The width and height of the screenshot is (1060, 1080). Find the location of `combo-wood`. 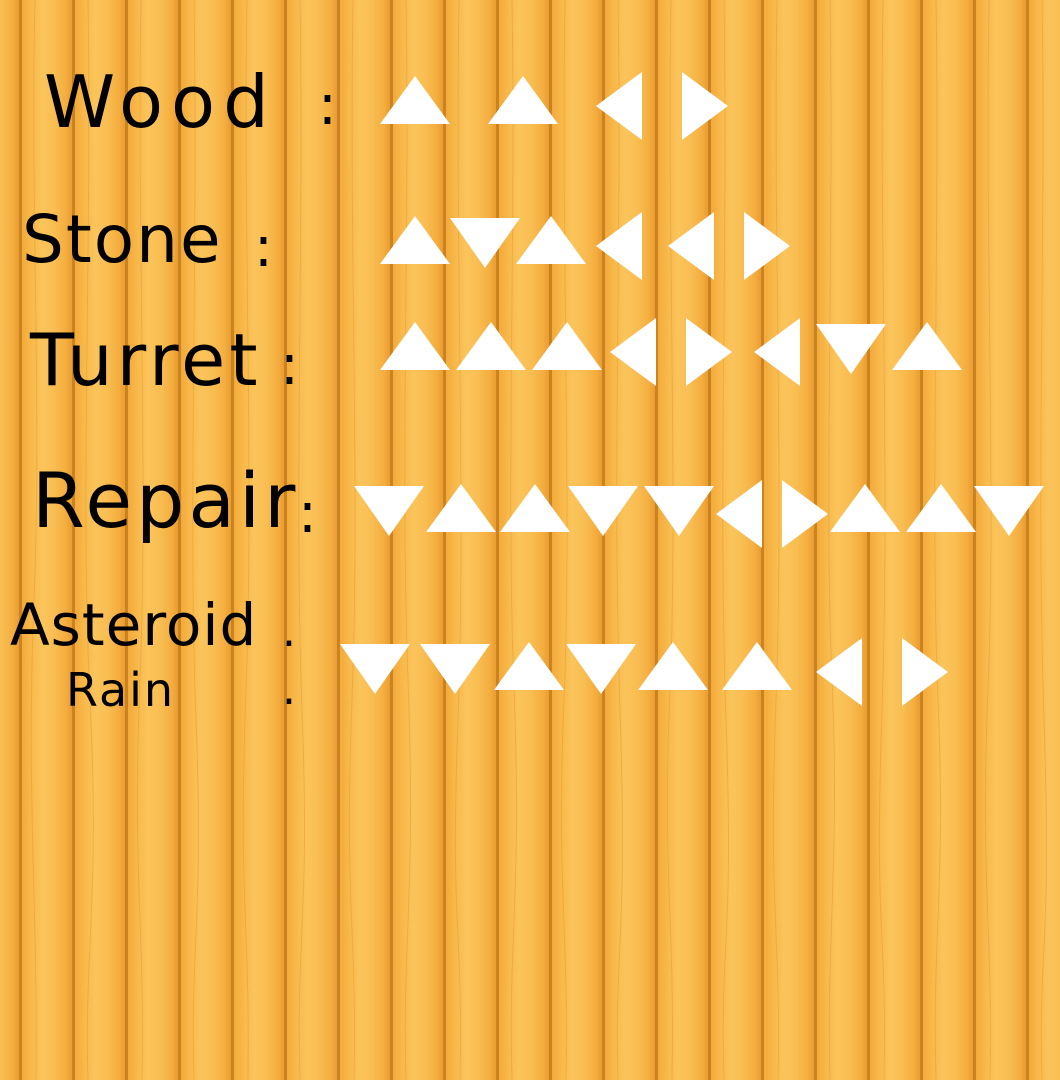

combo-wood is located at coordinates (720, 112).